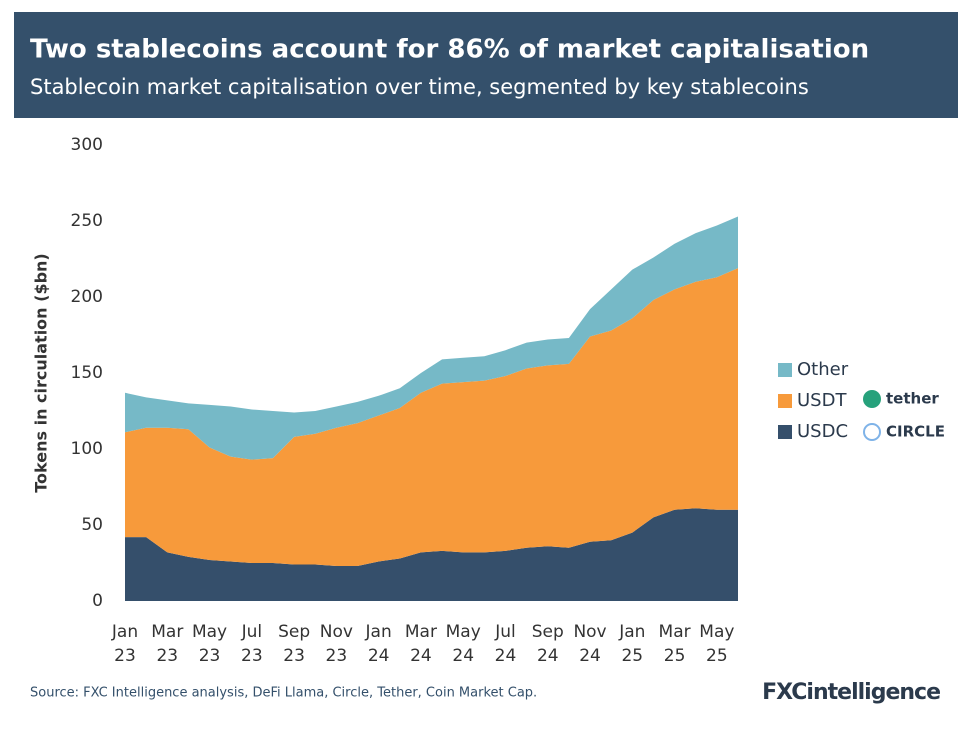  What do you see at coordinates (87, 221) in the screenshot?
I see `y-tick-label: 250` at bounding box center [87, 221].